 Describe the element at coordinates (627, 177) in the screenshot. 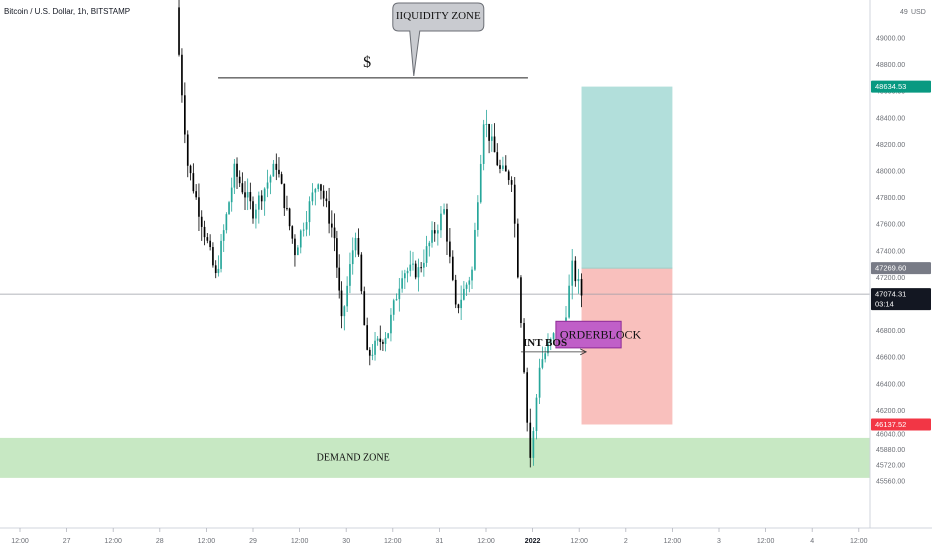

I see `long-position-target-zone` at that location.